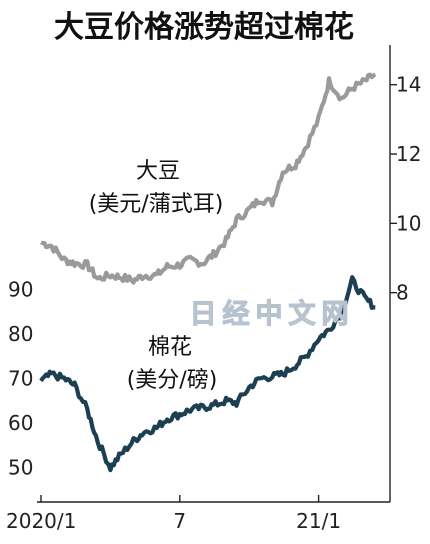  I want to click on x-tick-label: 2020/1, so click(41, 521).